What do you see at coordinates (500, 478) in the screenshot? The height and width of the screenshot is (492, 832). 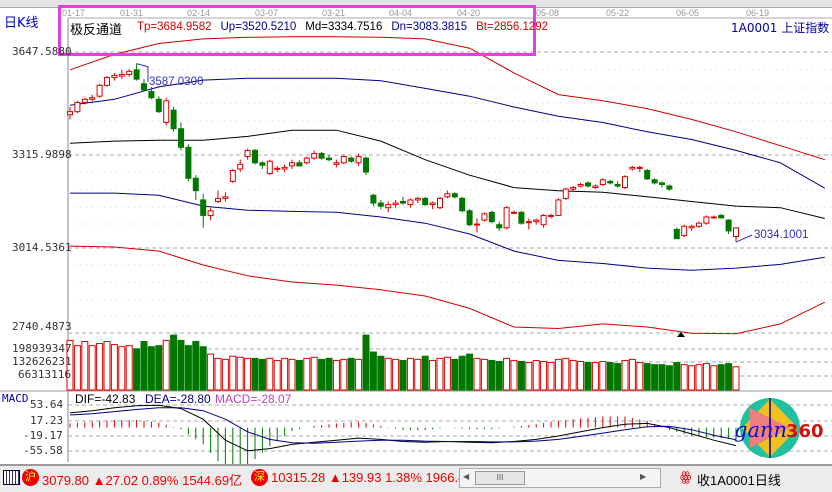 I see `scroll-thumb: III` at bounding box center [500, 478].